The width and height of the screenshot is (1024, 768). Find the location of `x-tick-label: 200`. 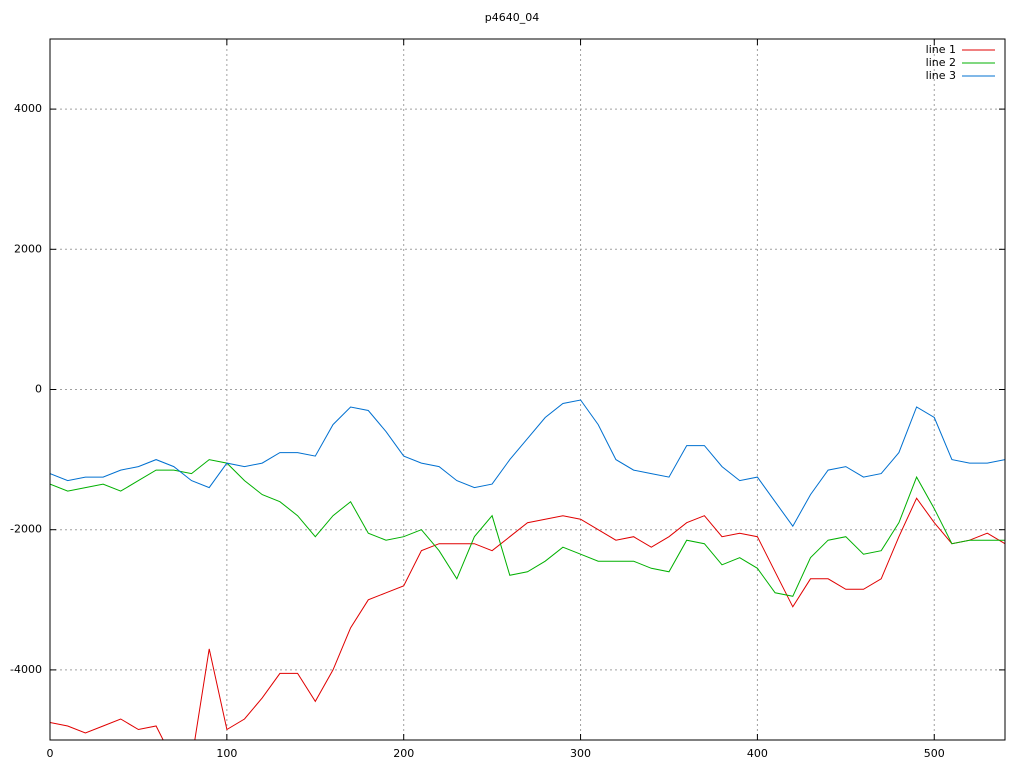

x-tick-label: 200 is located at coordinates (403, 753).